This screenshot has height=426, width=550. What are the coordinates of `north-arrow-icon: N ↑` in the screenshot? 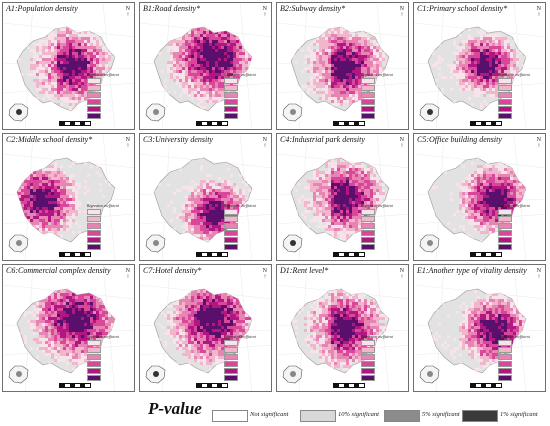 It's located at (402, 12).